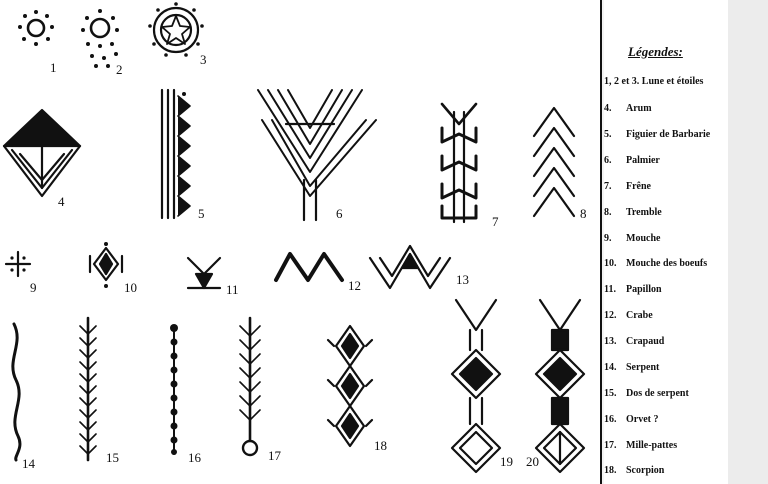 This screenshot has height=484, width=768. I want to click on legend-num: 4., so click(608, 108).